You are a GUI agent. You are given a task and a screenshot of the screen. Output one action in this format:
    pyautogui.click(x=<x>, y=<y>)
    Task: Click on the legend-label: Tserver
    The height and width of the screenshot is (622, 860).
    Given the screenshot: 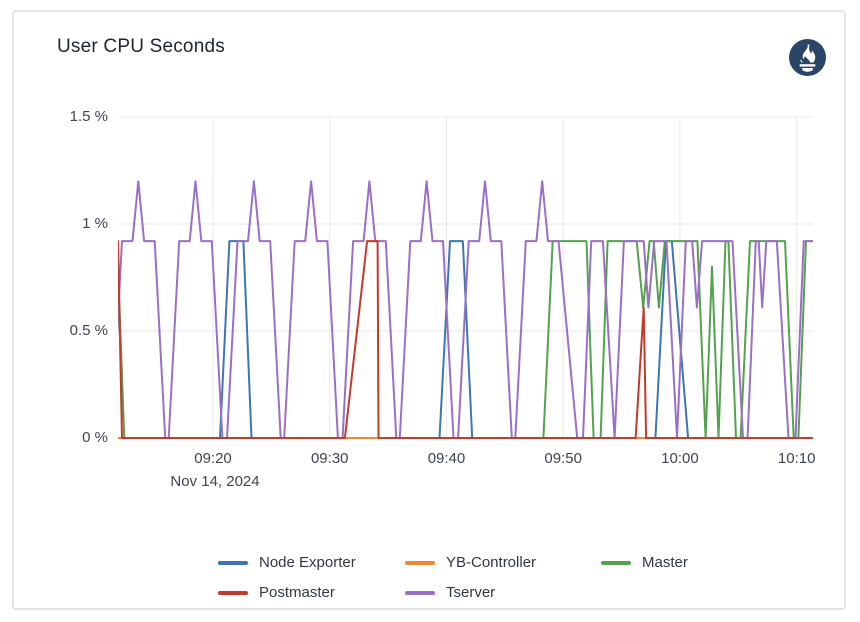 What is the action you would take?
    pyautogui.click(x=471, y=592)
    